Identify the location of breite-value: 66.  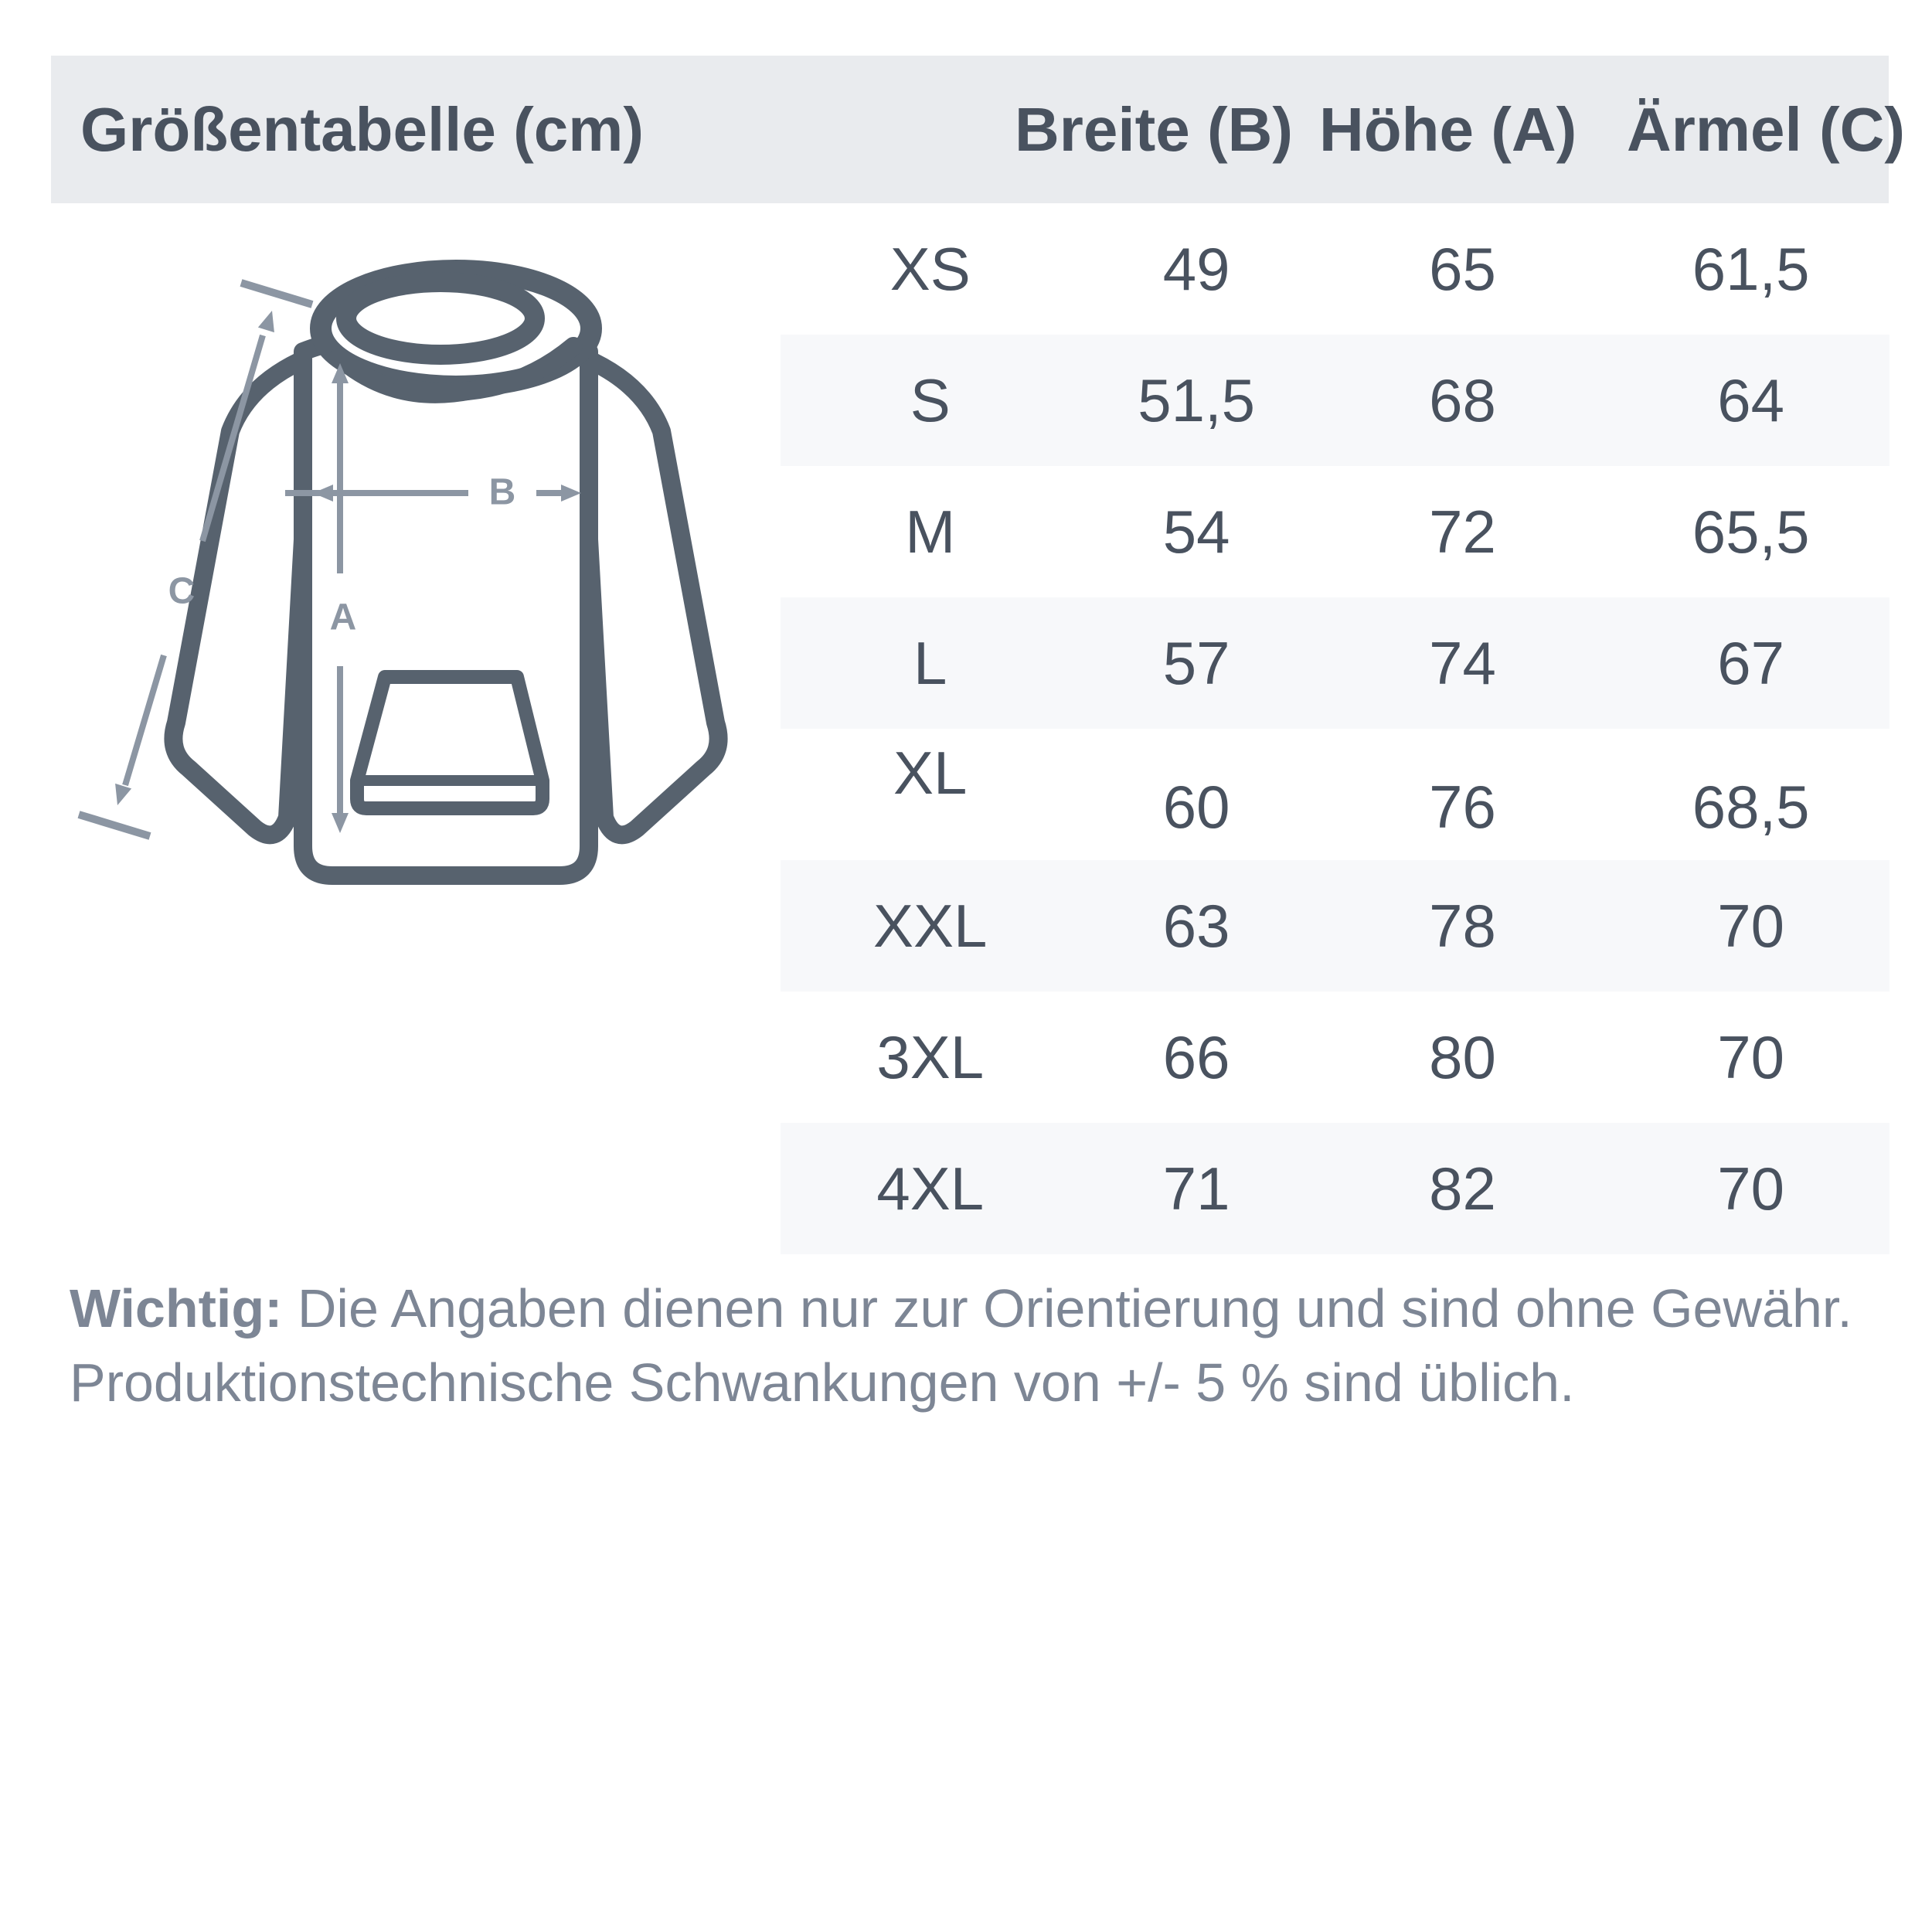
(1196, 1056).